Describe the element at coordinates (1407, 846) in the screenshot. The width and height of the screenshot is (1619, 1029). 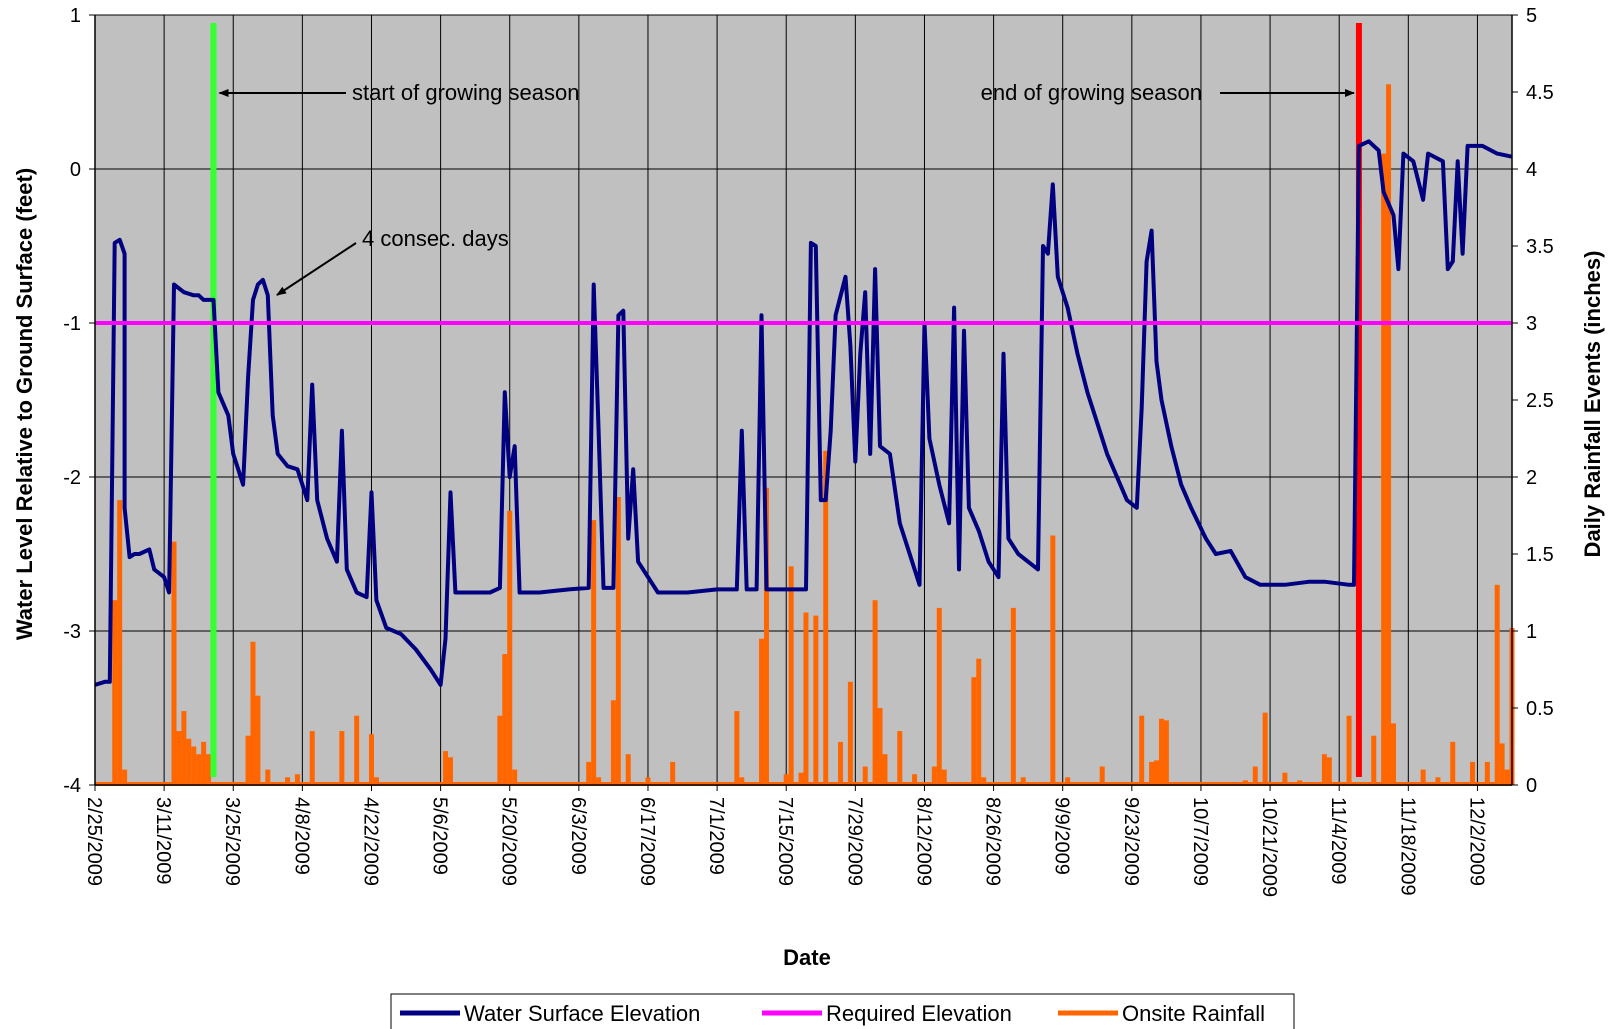
I see `x-tick-label: 11/18/2009` at that location.